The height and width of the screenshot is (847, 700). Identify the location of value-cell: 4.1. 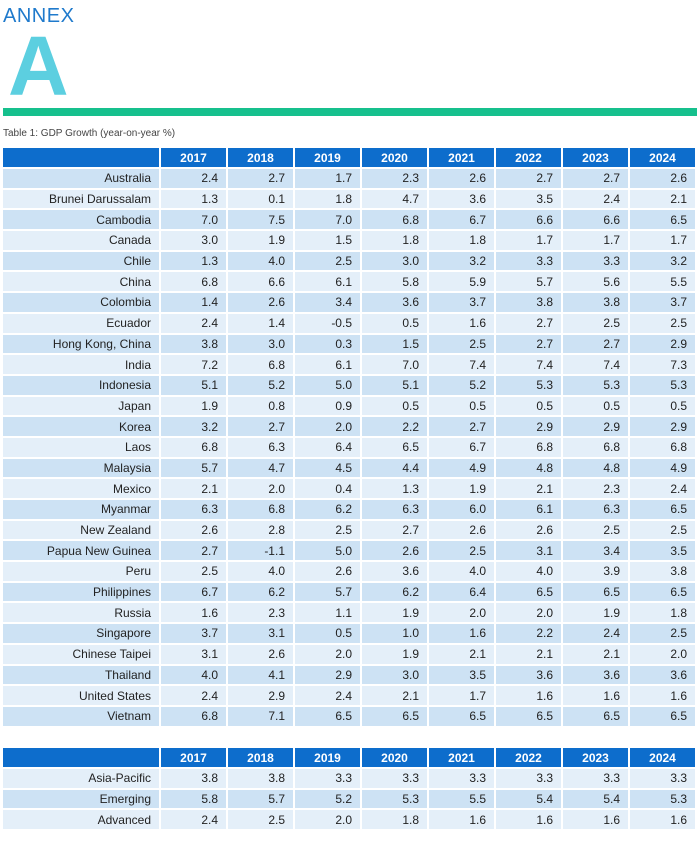
(260, 675).